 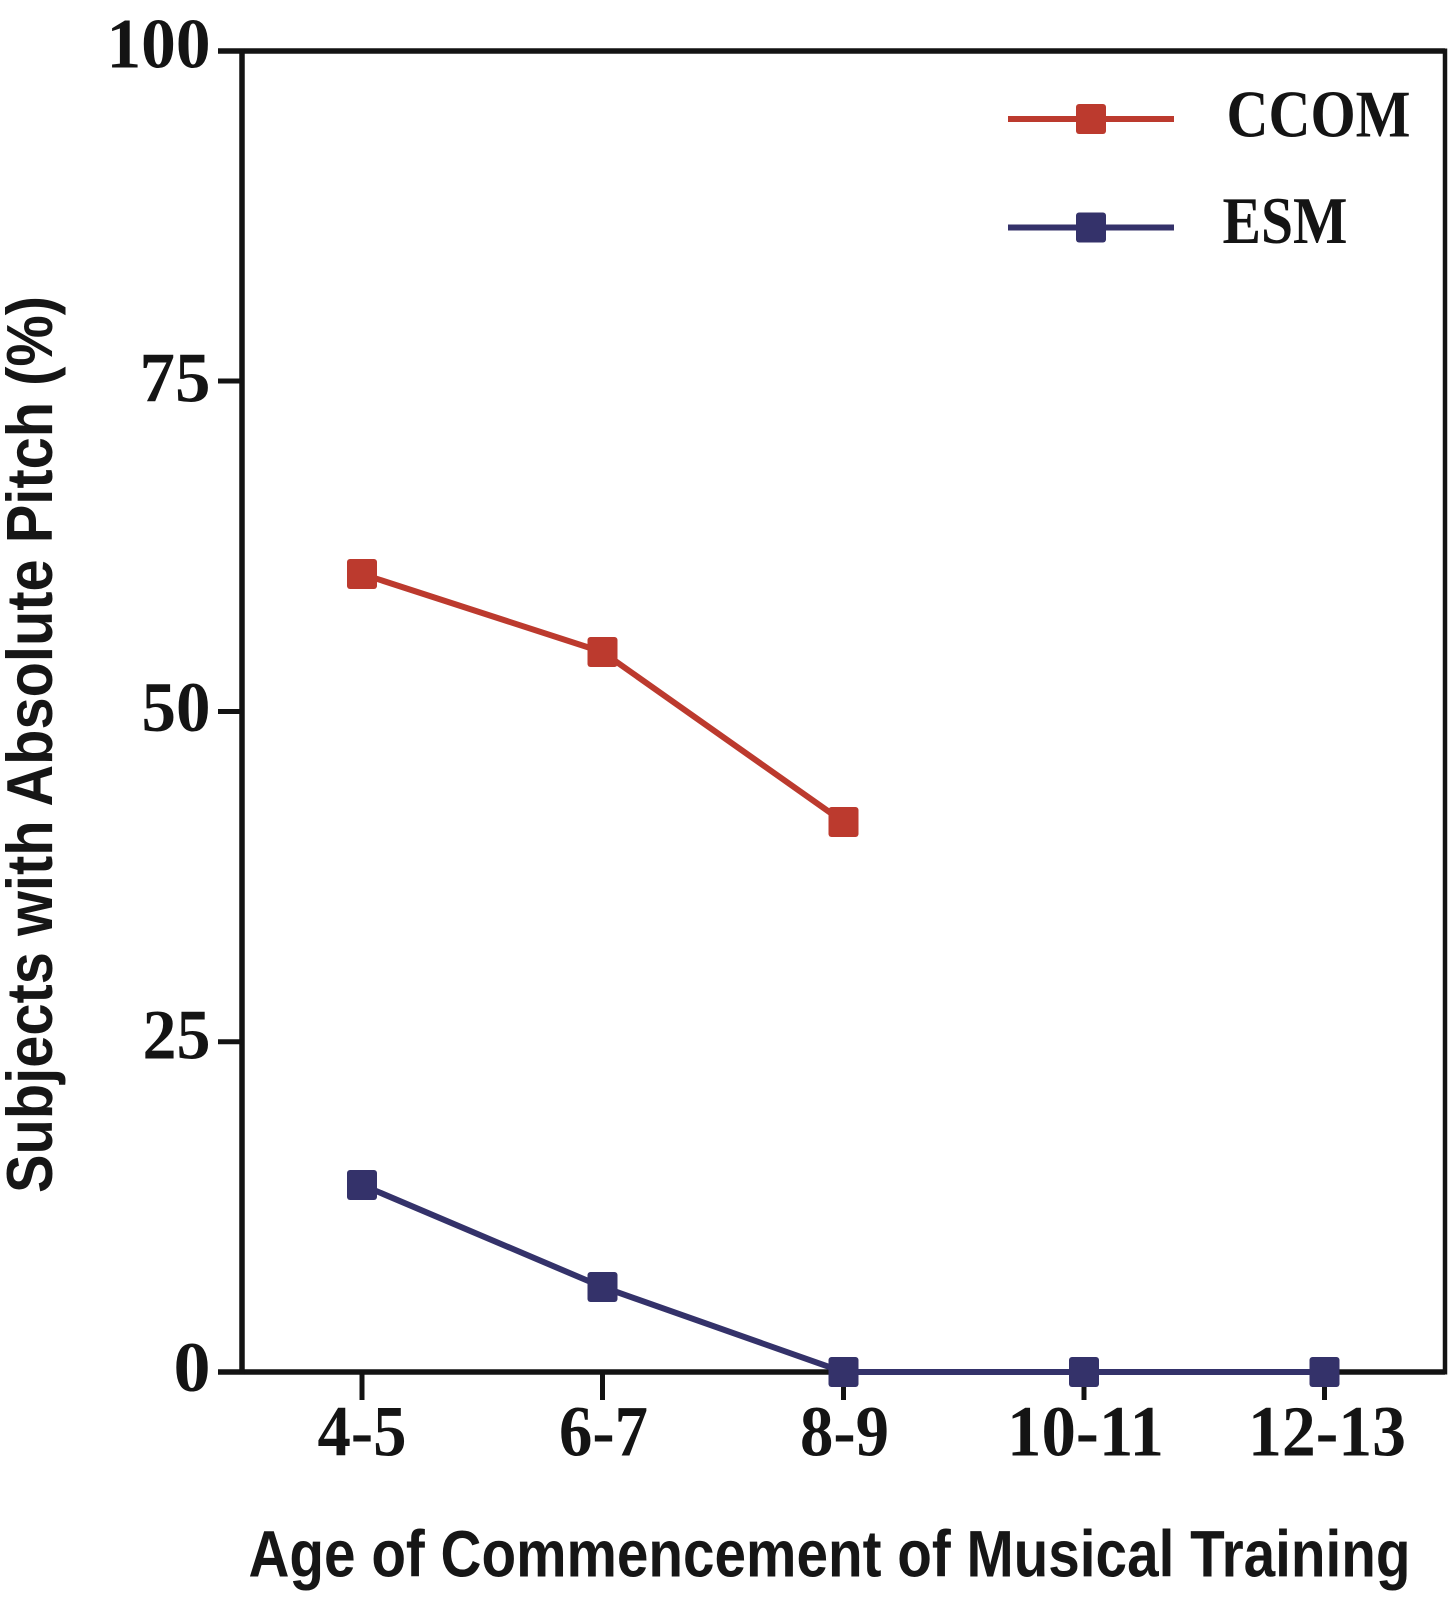 I want to click on svg-text: 8-9, so click(x=844, y=1432).